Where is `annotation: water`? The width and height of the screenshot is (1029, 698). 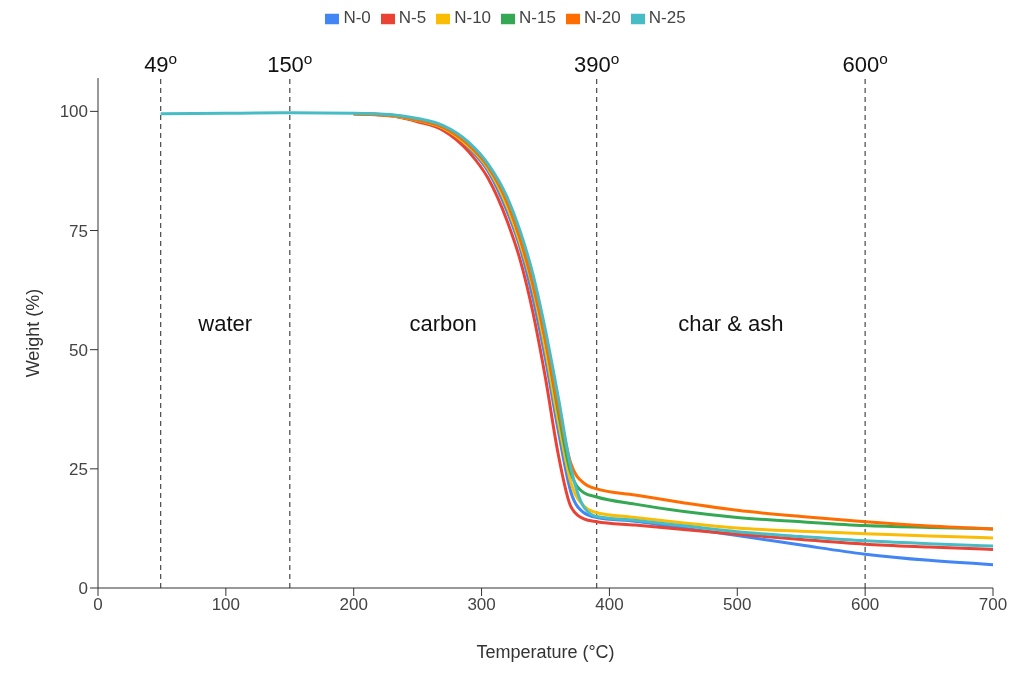
annotation: water is located at coordinates (225, 324).